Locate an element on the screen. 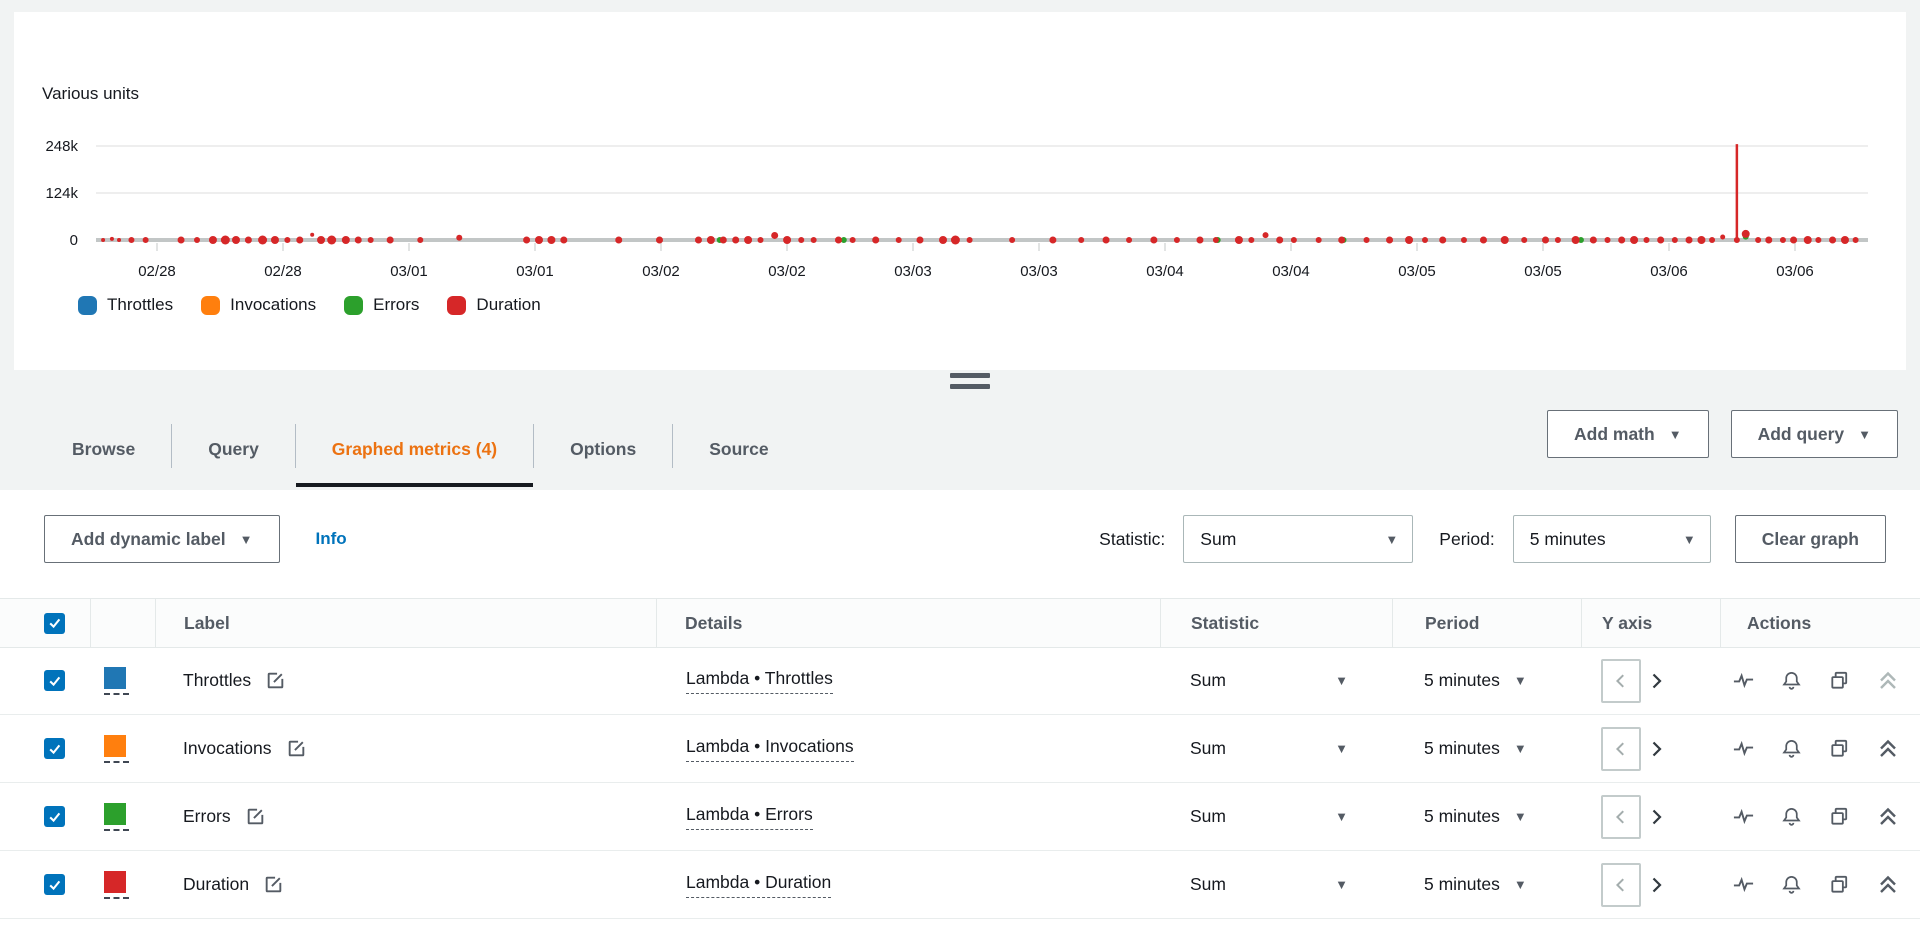  svg-text: 03/06 is located at coordinates (1669, 271).